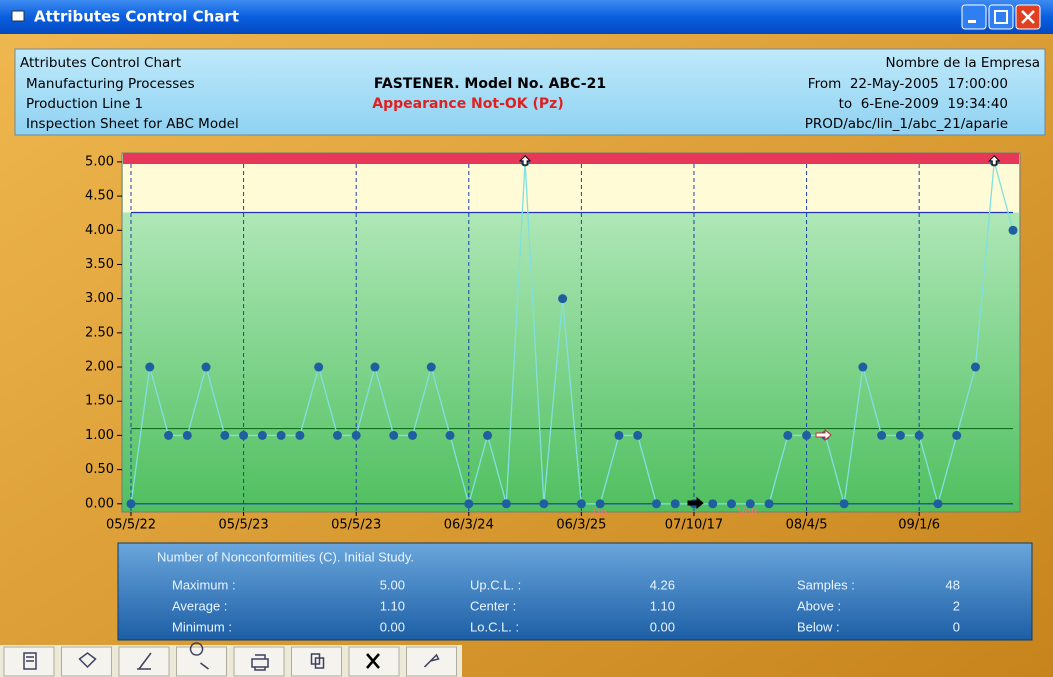 The image size is (1053, 677). What do you see at coordinates (662, 626) in the screenshot?
I see `stats-value: 0.00` at bounding box center [662, 626].